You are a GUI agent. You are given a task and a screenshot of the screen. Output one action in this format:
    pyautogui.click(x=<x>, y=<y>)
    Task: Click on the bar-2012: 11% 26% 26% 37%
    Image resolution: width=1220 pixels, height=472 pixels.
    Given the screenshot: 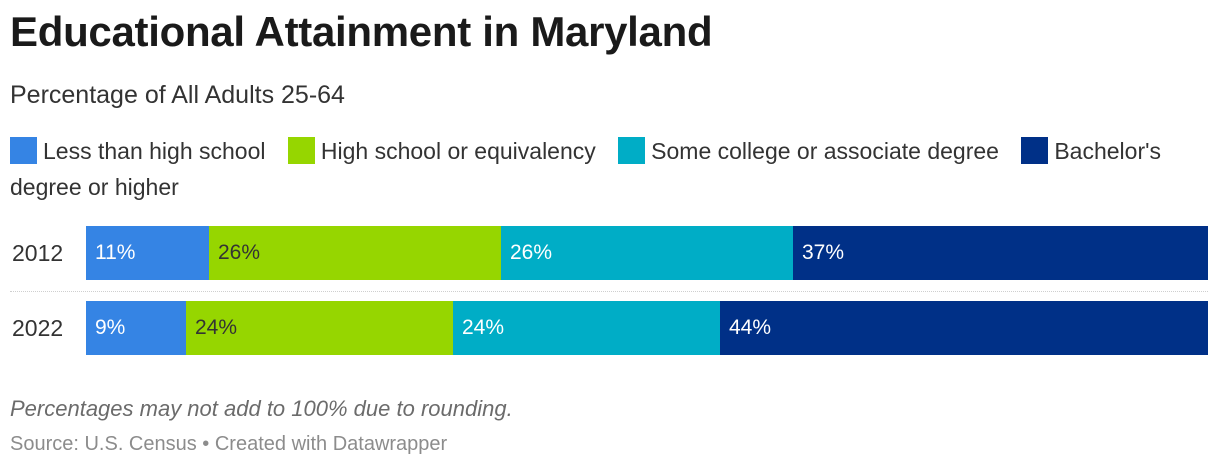 What is the action you would take?
    pyautogui.click(x=647, y=253)
    